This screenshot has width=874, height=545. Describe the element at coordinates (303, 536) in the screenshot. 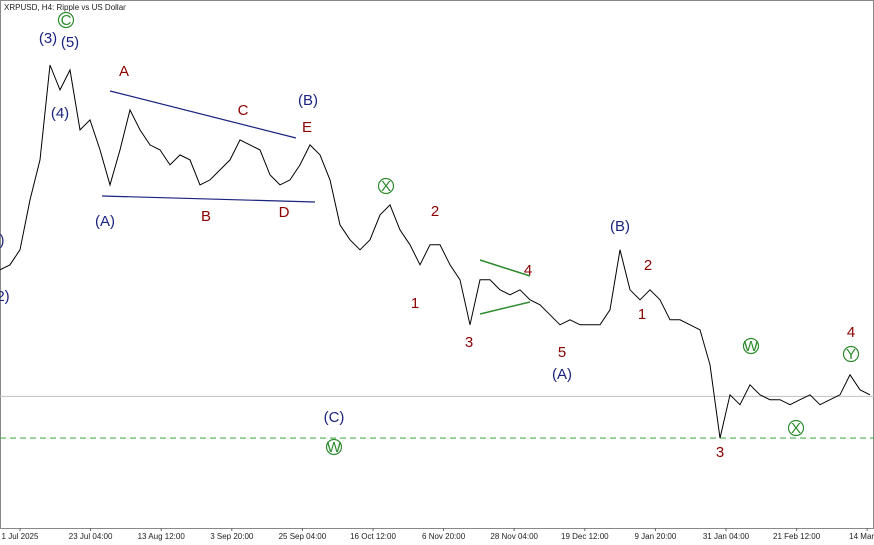

I see `x-tick-label: 25 Sep 04:00` at that location.